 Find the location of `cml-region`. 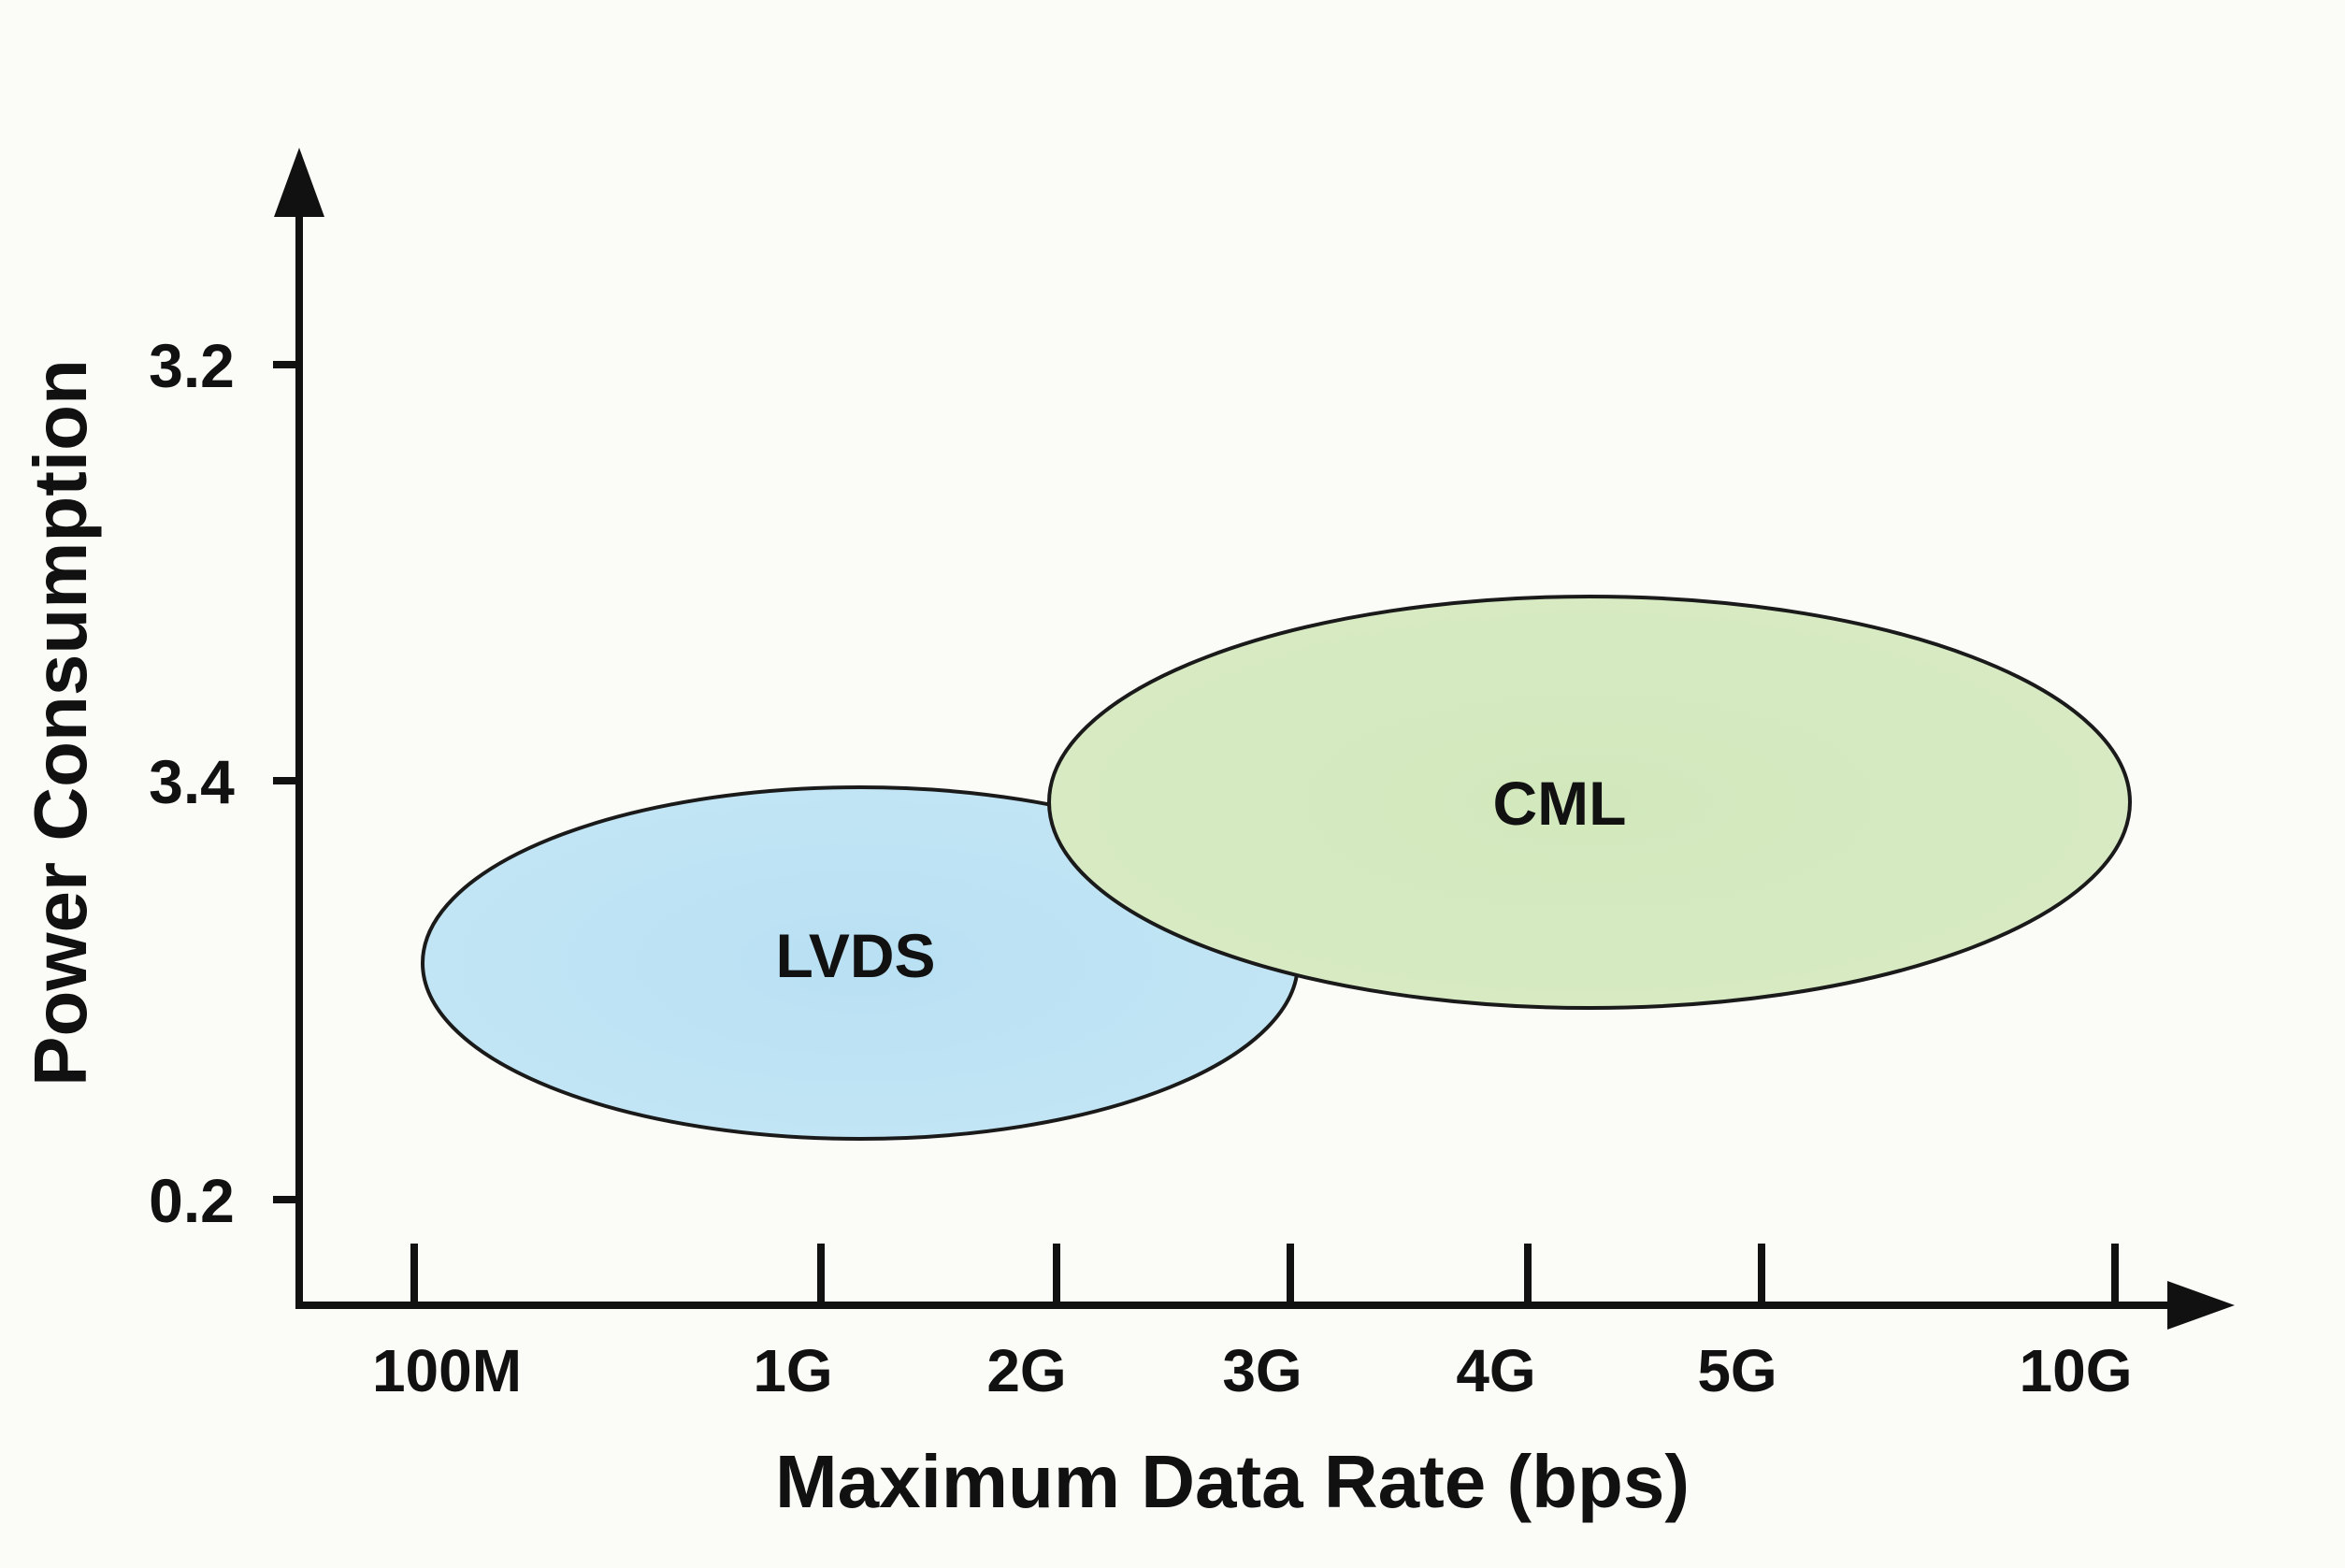

cml-region is located at coordinates (1589, 802).